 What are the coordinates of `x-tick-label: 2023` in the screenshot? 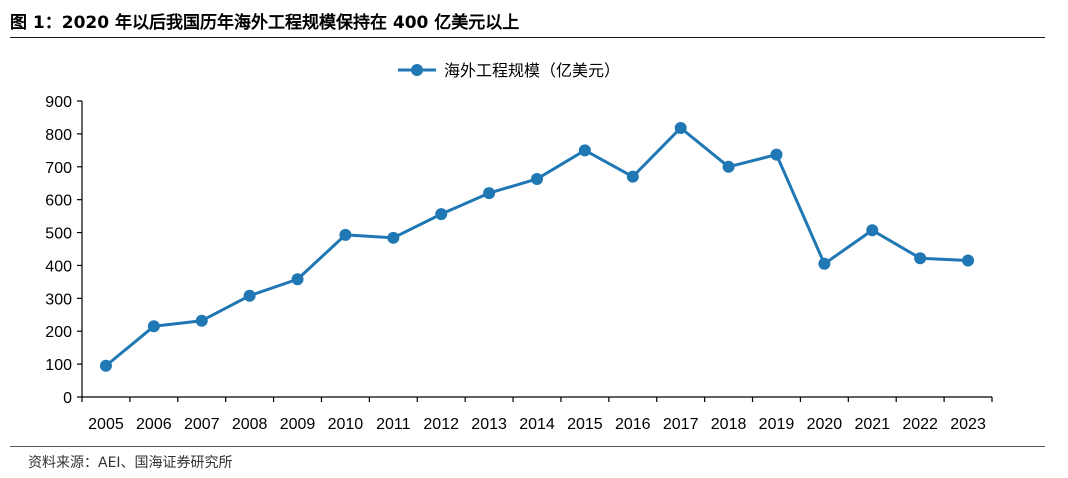 It's located at (968, 424).